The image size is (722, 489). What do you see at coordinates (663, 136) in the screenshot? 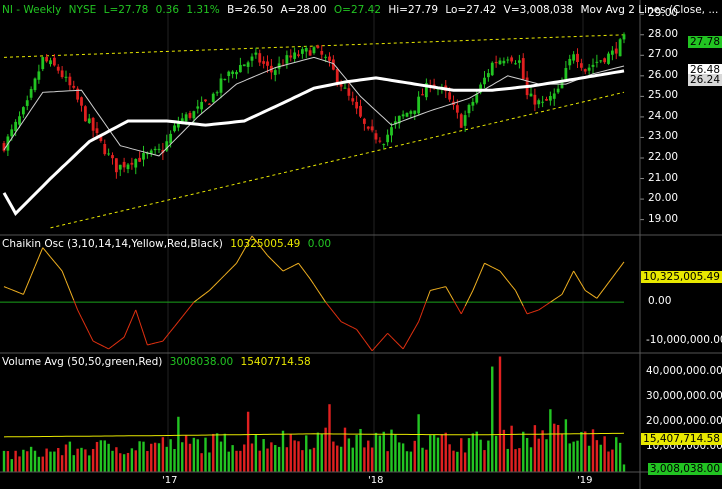
I see `price-tick-label: 23.00` at bounding box center [663, 136].